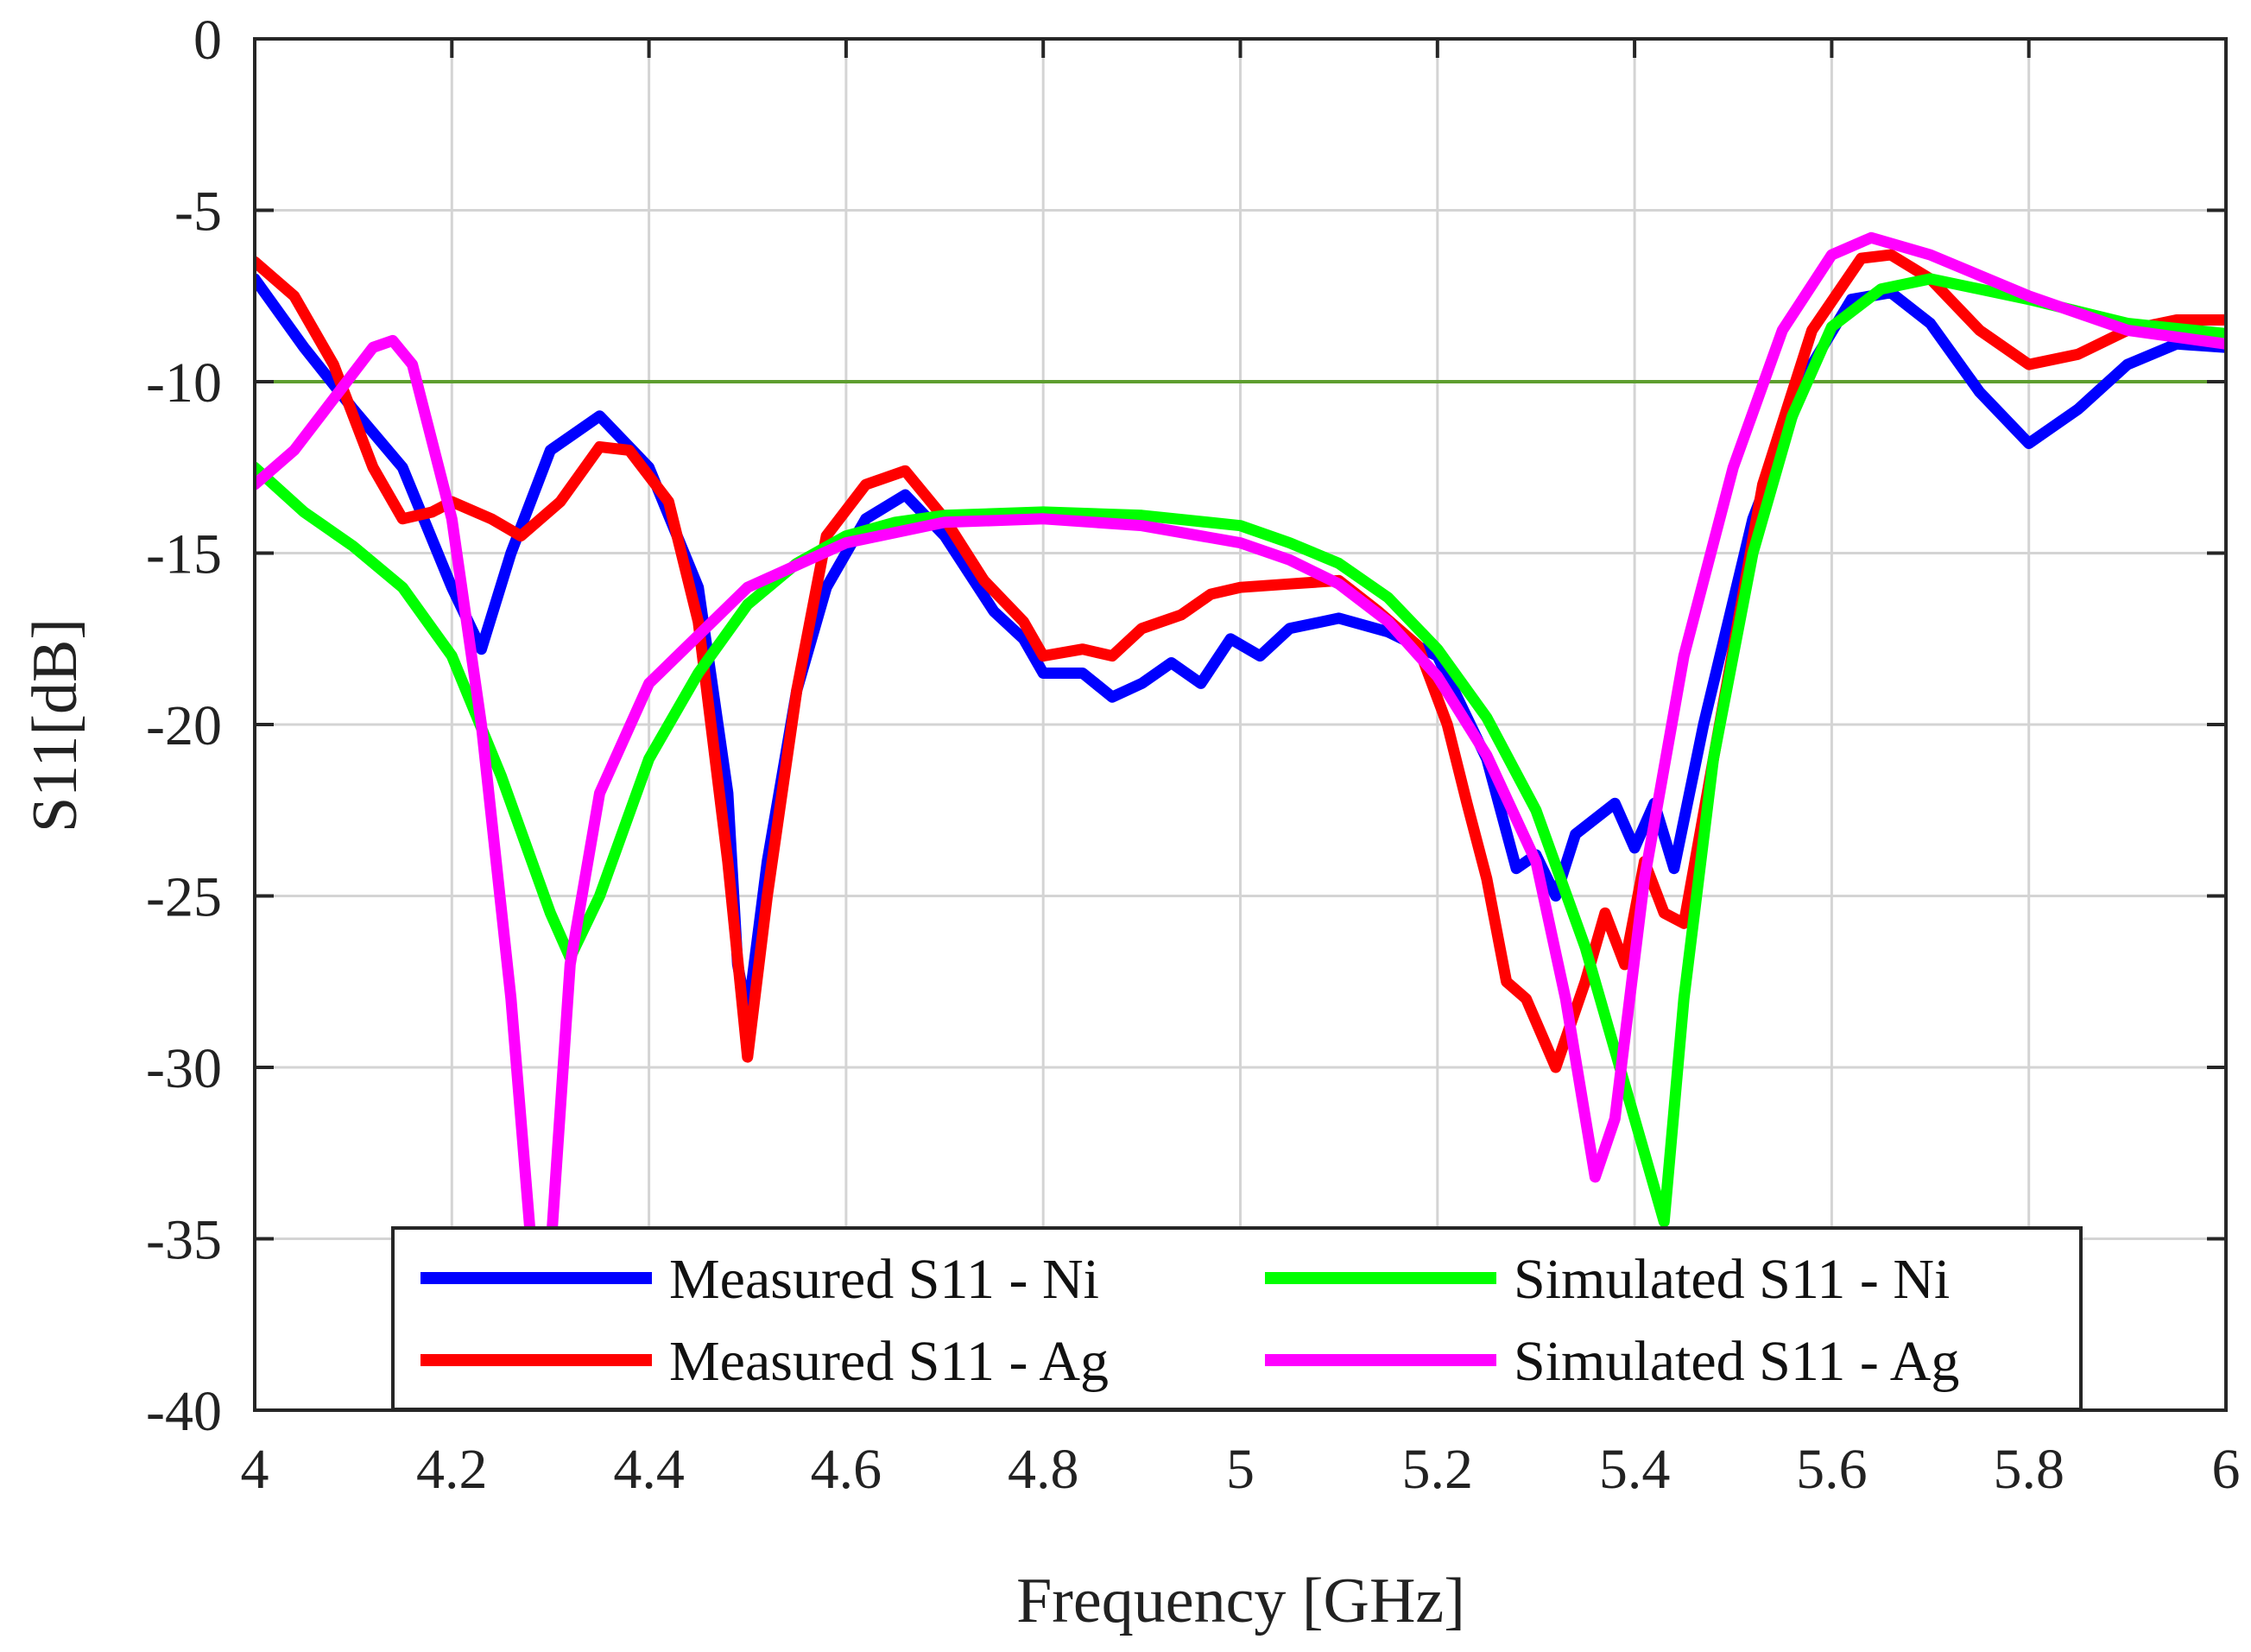 The height and width of the screenshot is (1652, 2251). Describe the element at coordinates (184, 383) in the screenshot. I see `y-tick-label-10: -10` at that location.